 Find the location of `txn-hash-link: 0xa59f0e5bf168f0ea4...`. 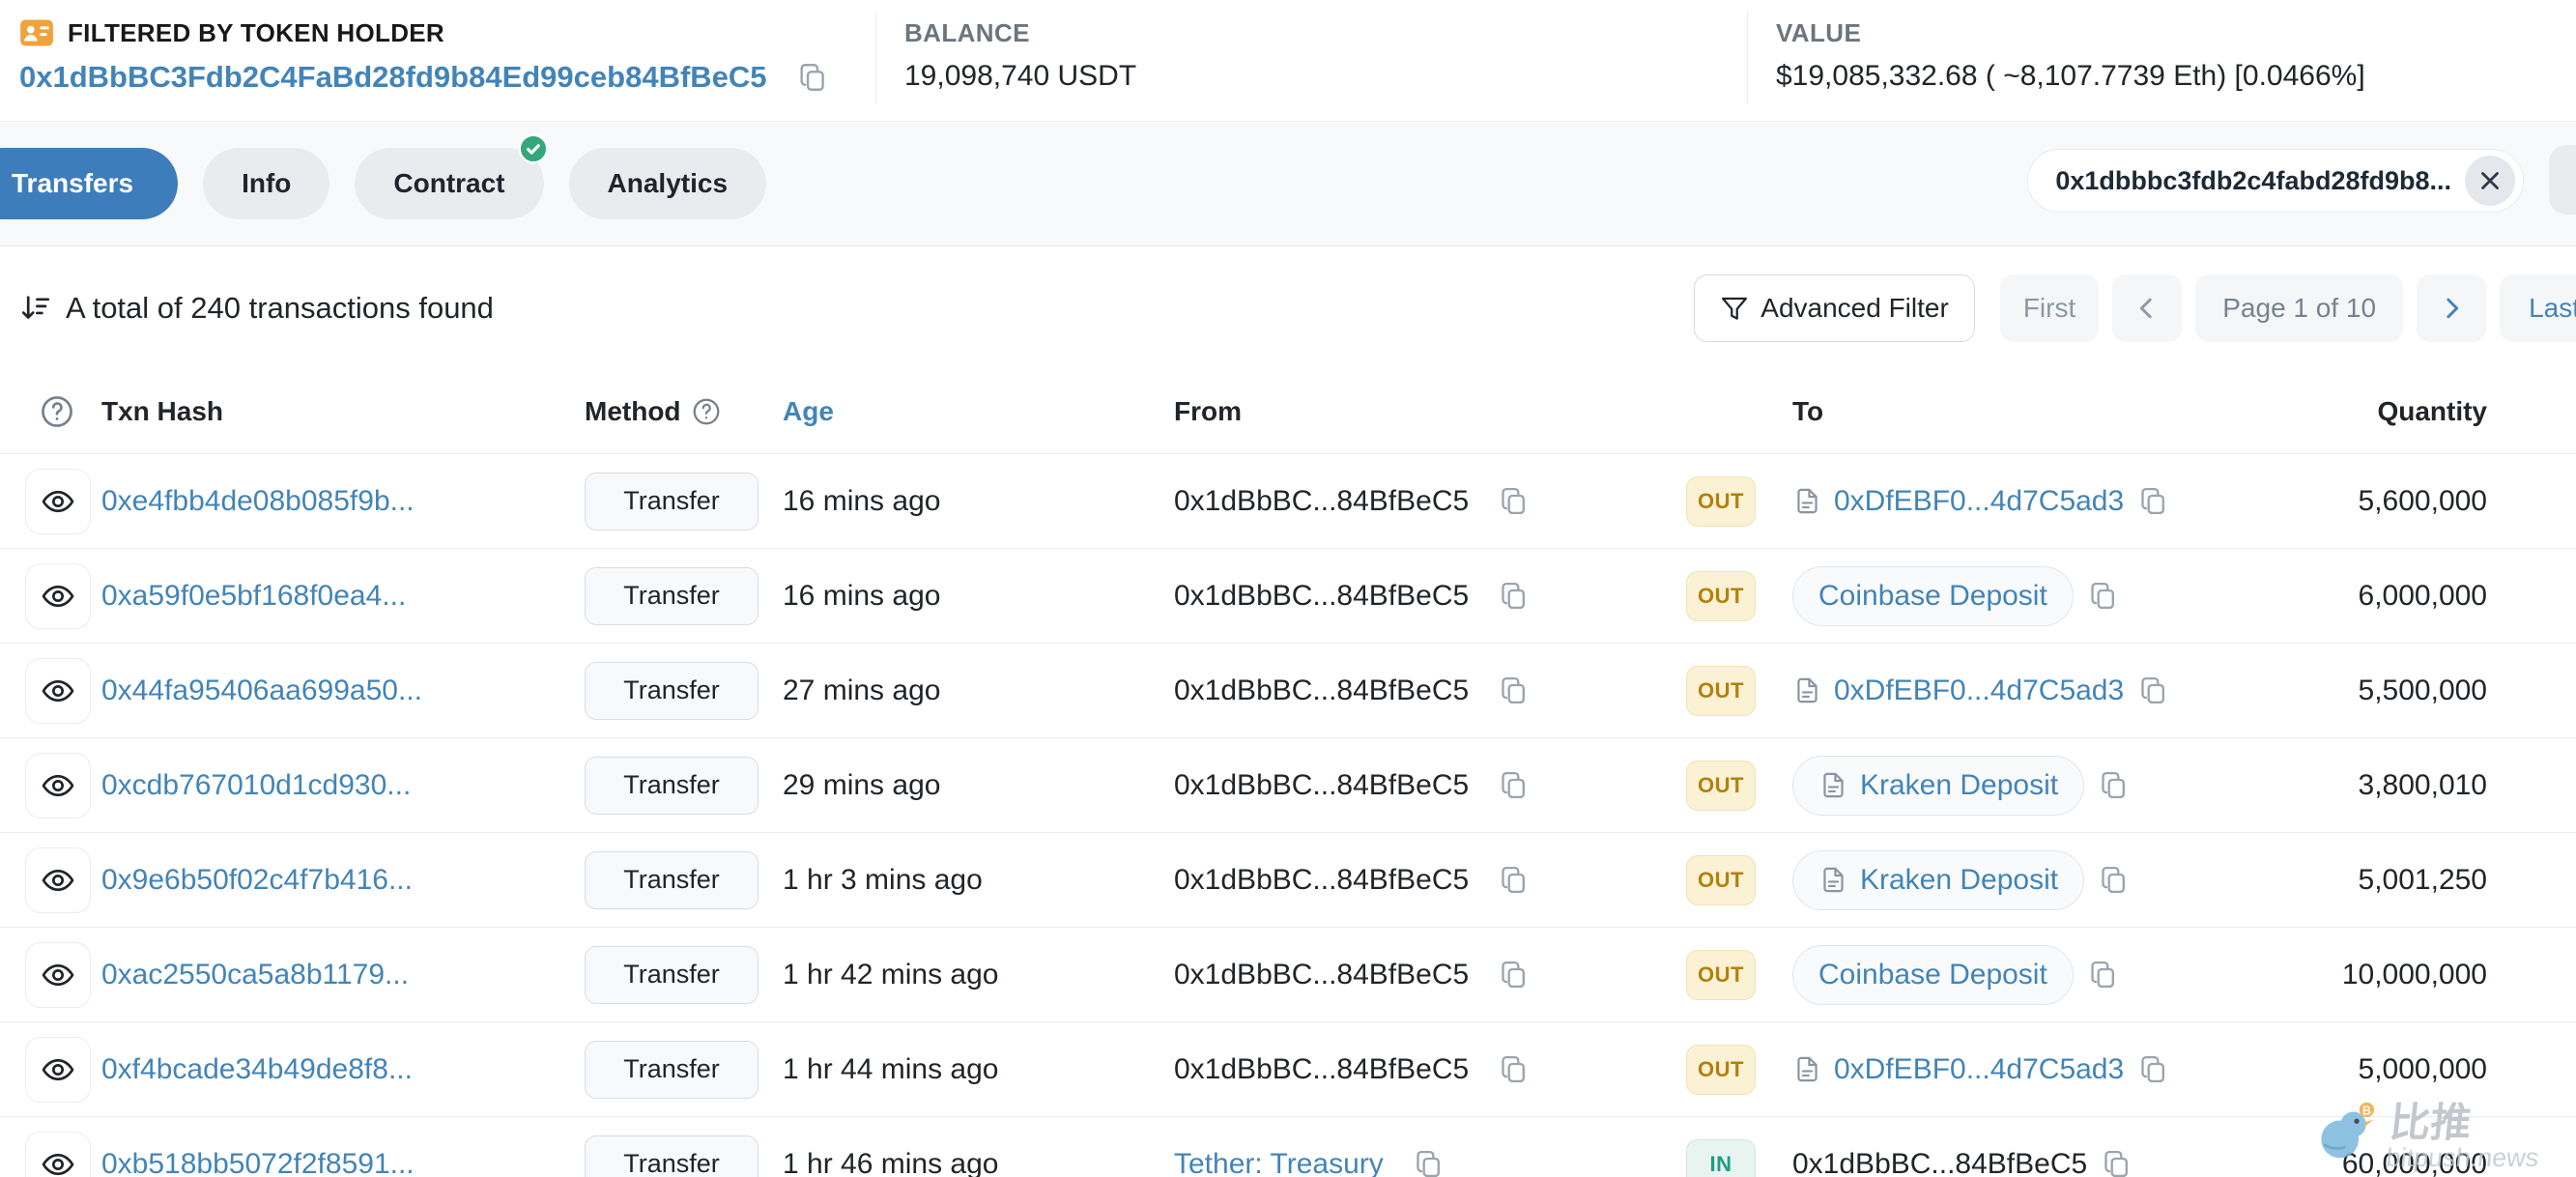

txn-hash-link: 0xa59f0e5bf168f0ea4... is located at coordinates (254, 595).